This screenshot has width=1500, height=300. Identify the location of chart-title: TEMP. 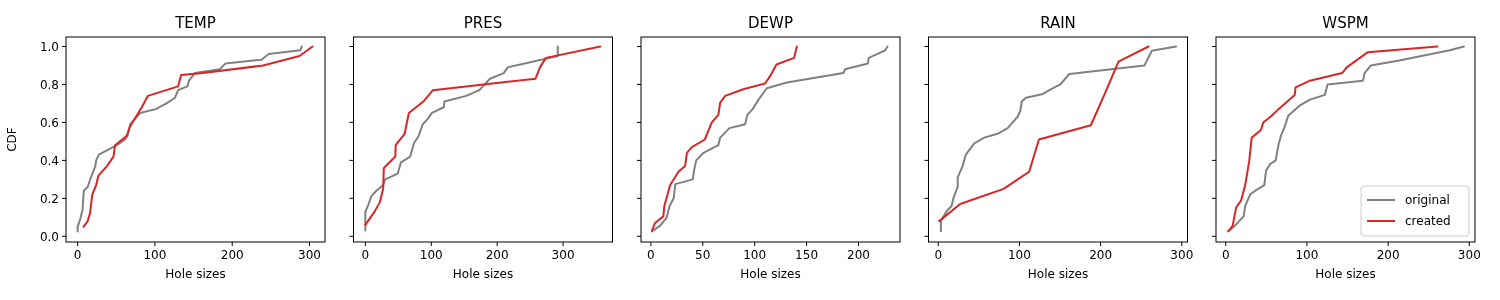
(195, 23).